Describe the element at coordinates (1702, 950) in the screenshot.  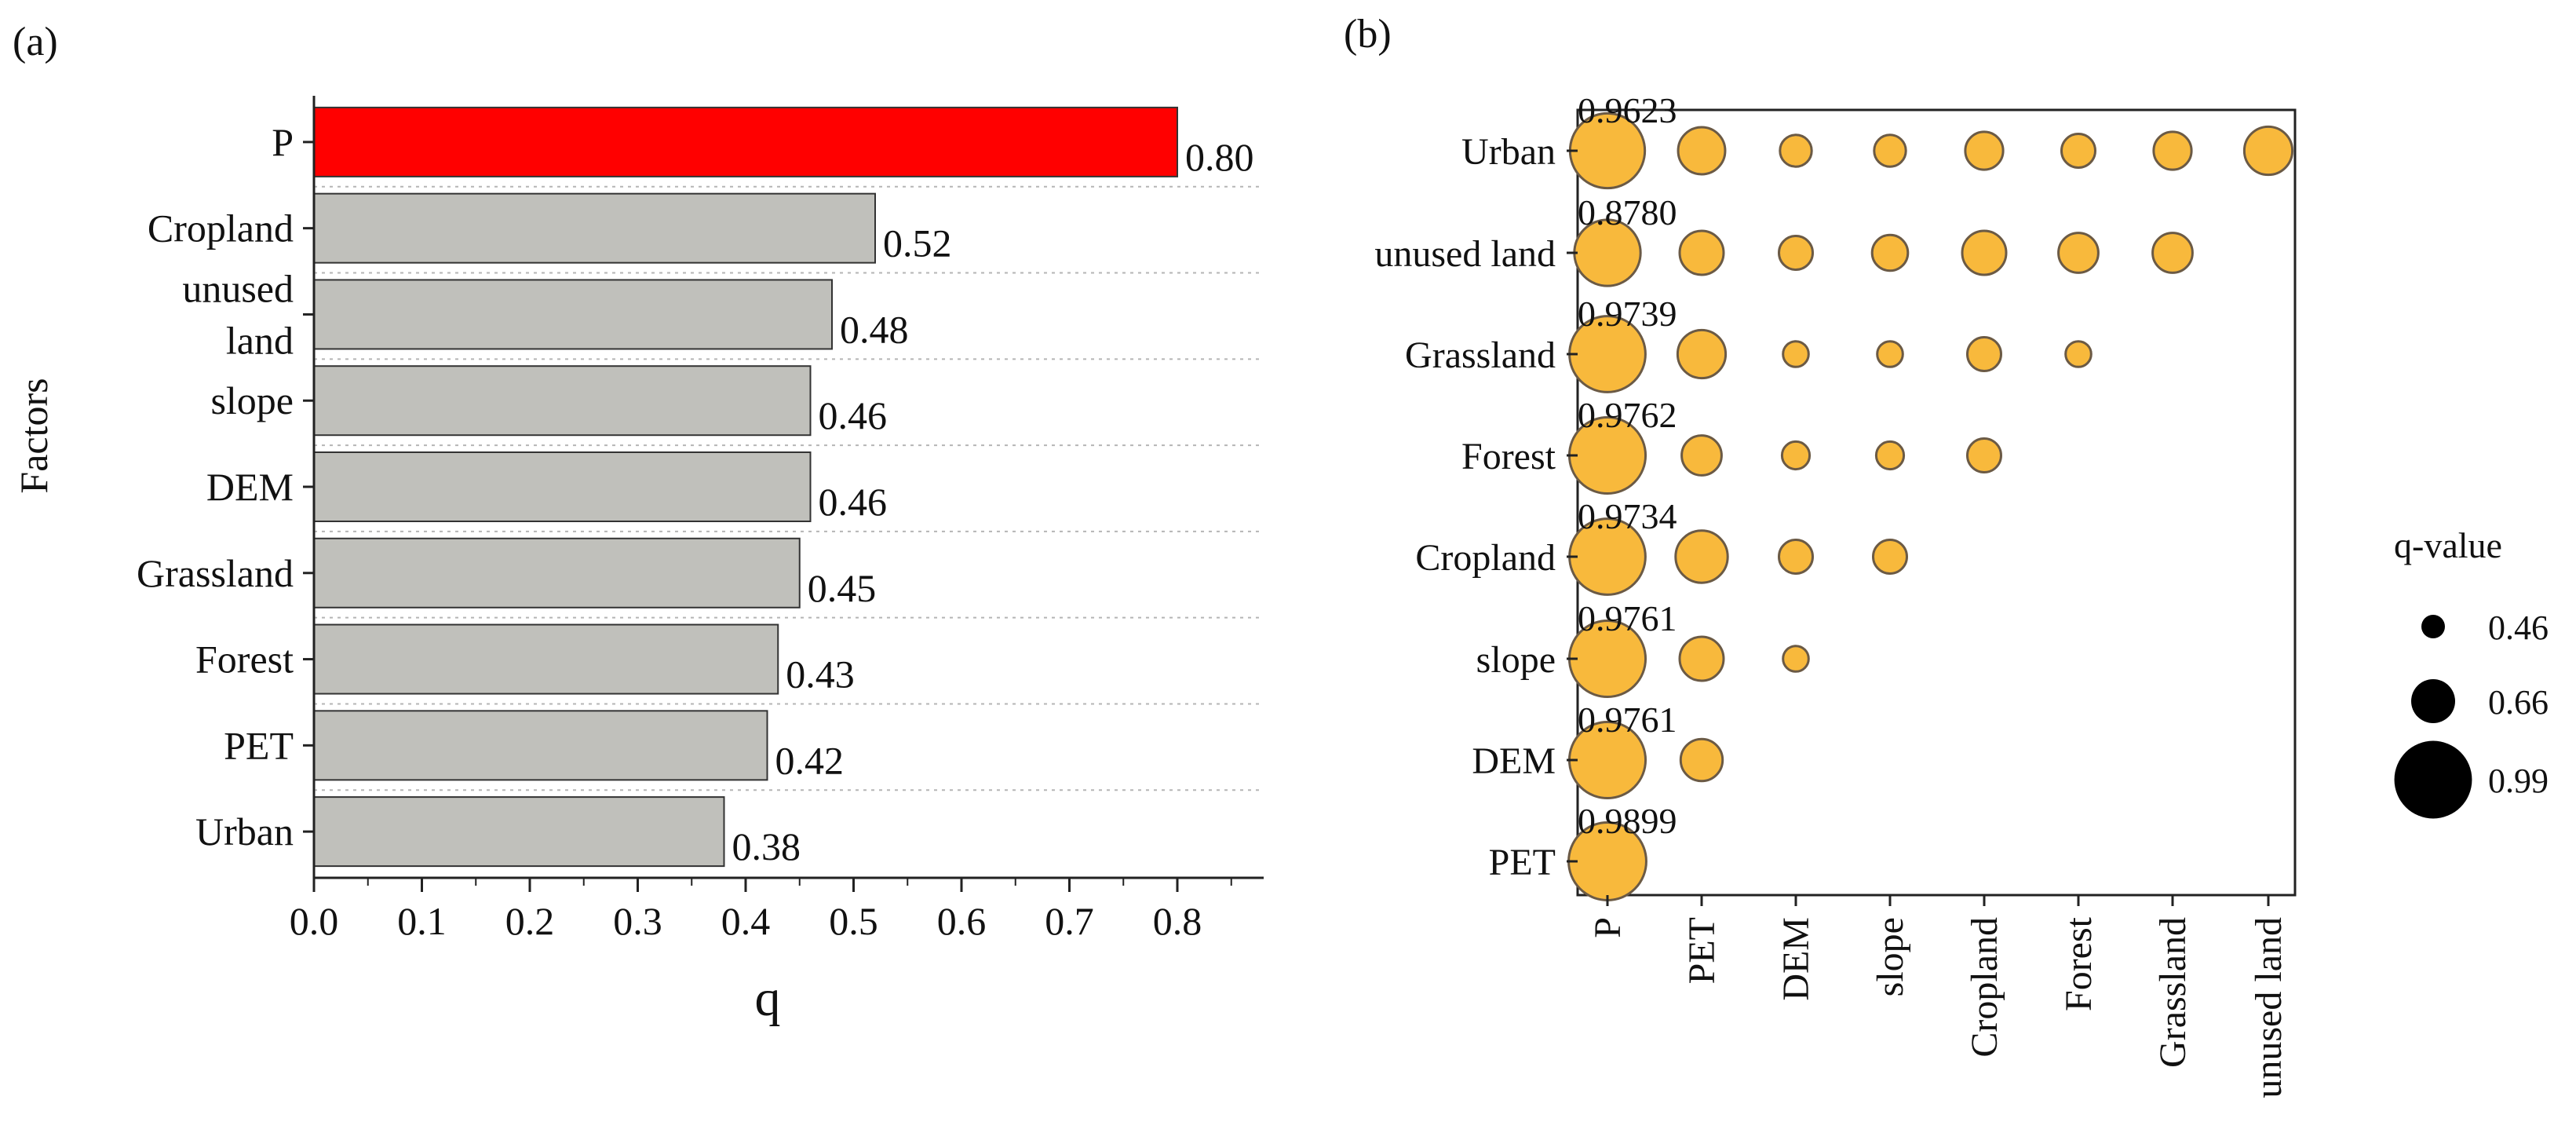
I see `col-label: PET` at that location.